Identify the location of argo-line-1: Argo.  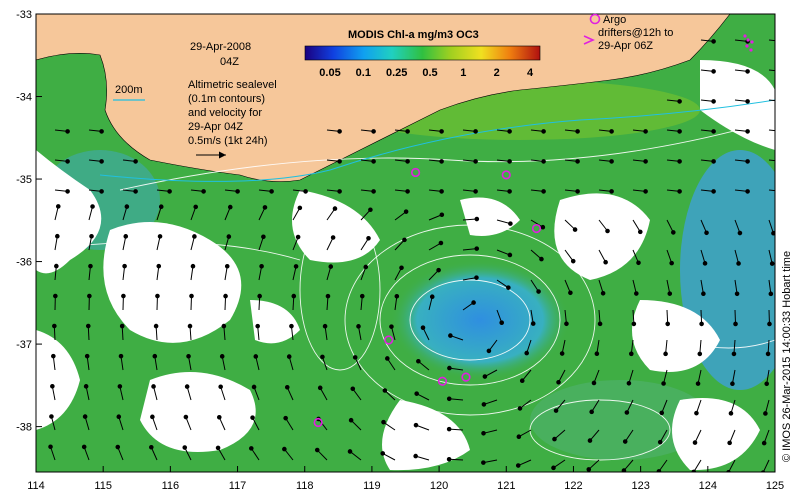
(614, 20).